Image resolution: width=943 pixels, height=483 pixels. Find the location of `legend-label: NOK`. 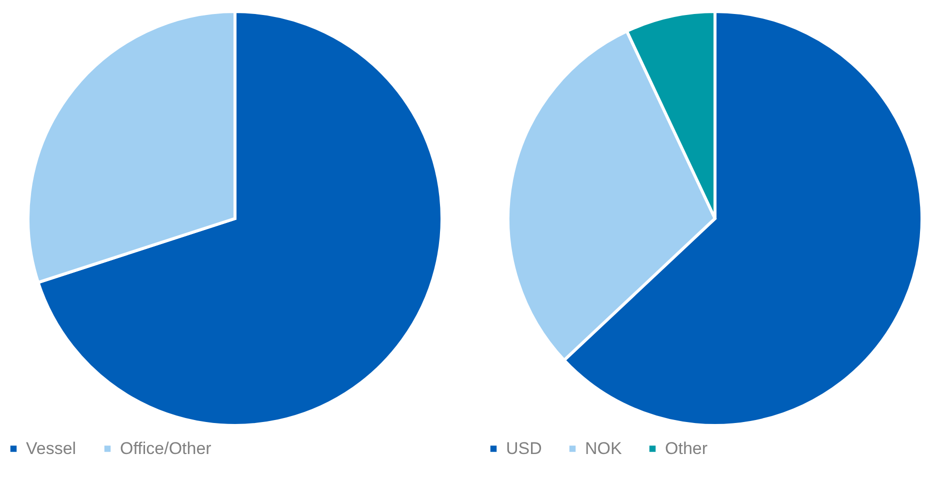

legend-label: NOK is located at coordinates (603, 448).